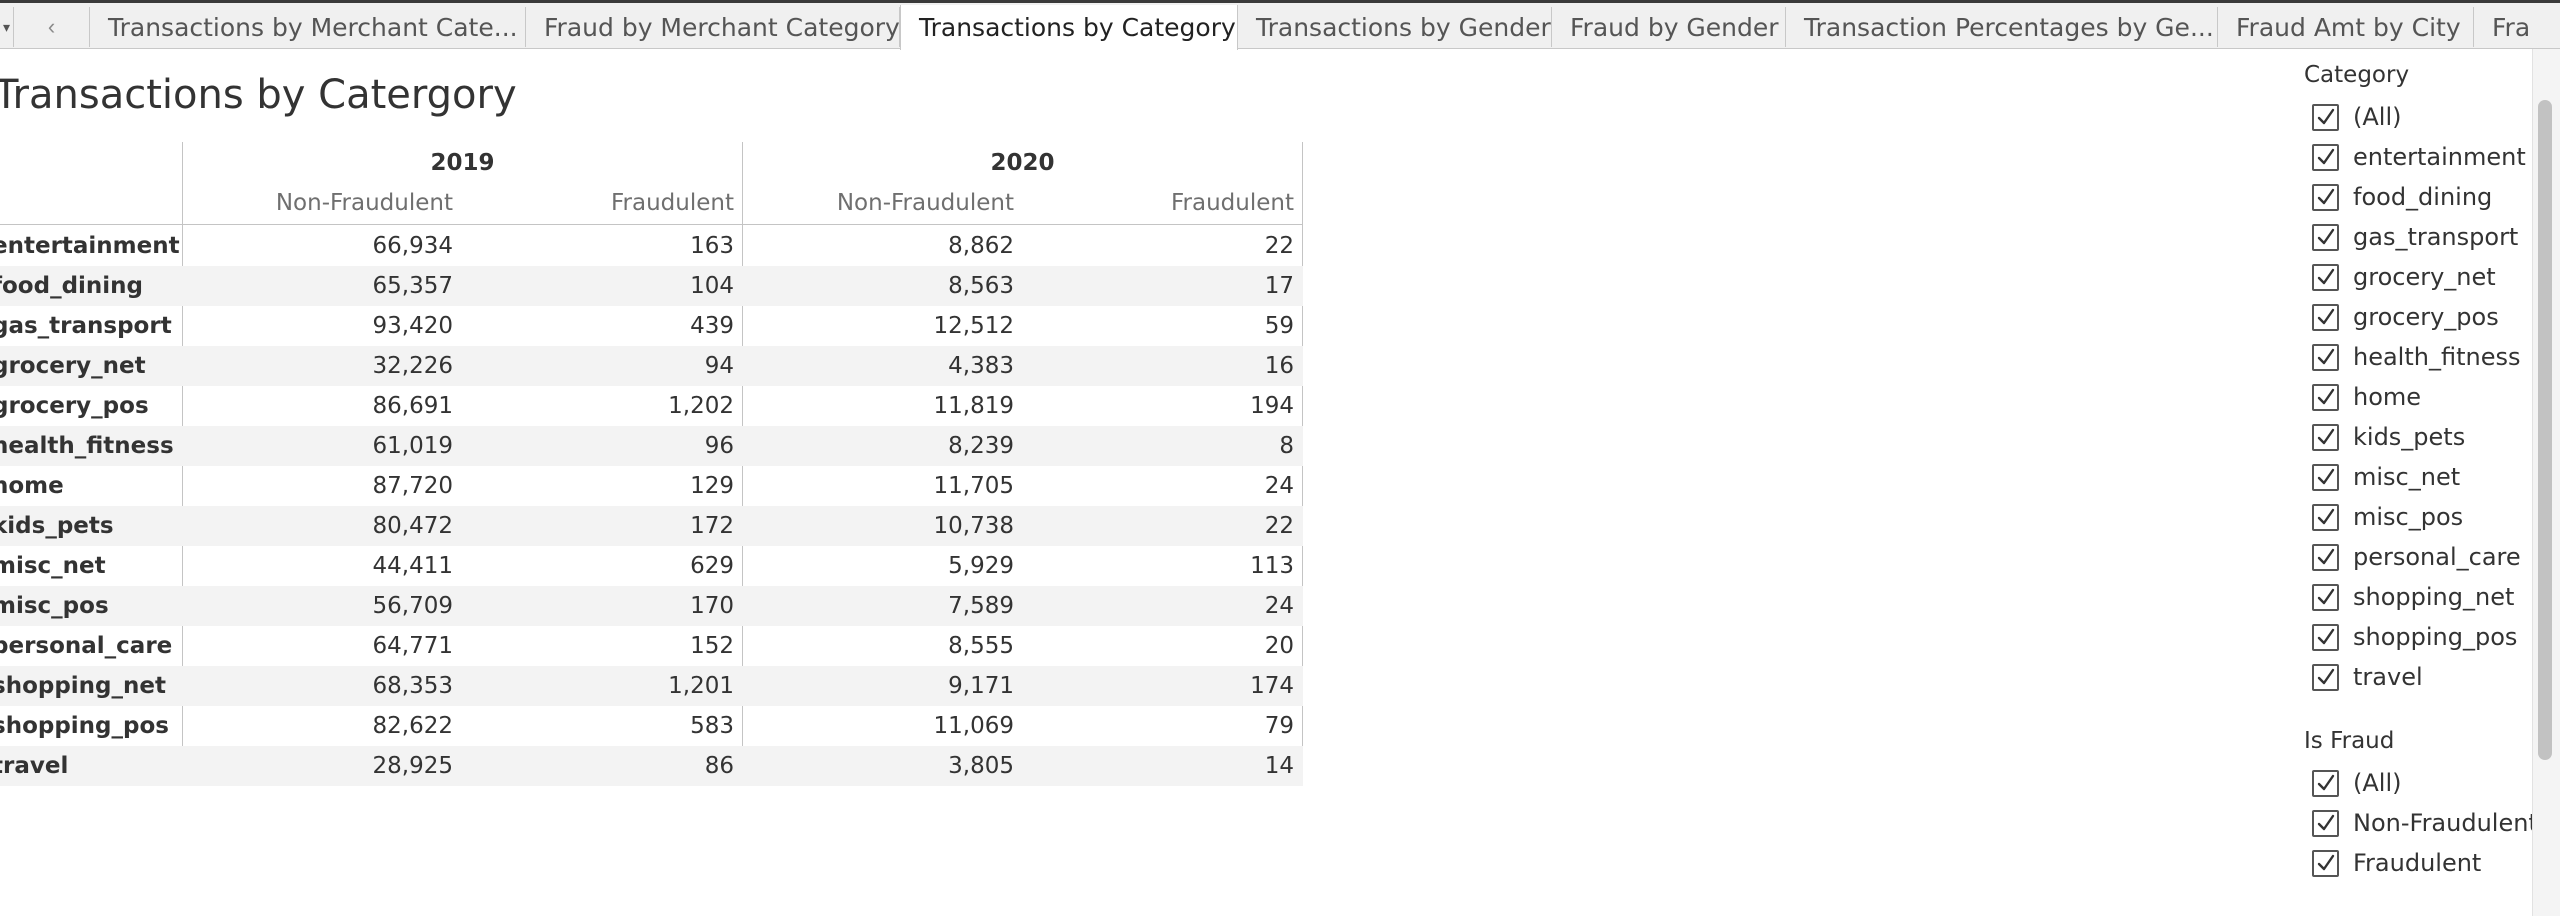 The width and height of the screenshot is (2560, 916). I want to click on table-row: health_fitness 61,019 96 8,239 8, so click(651, 446).